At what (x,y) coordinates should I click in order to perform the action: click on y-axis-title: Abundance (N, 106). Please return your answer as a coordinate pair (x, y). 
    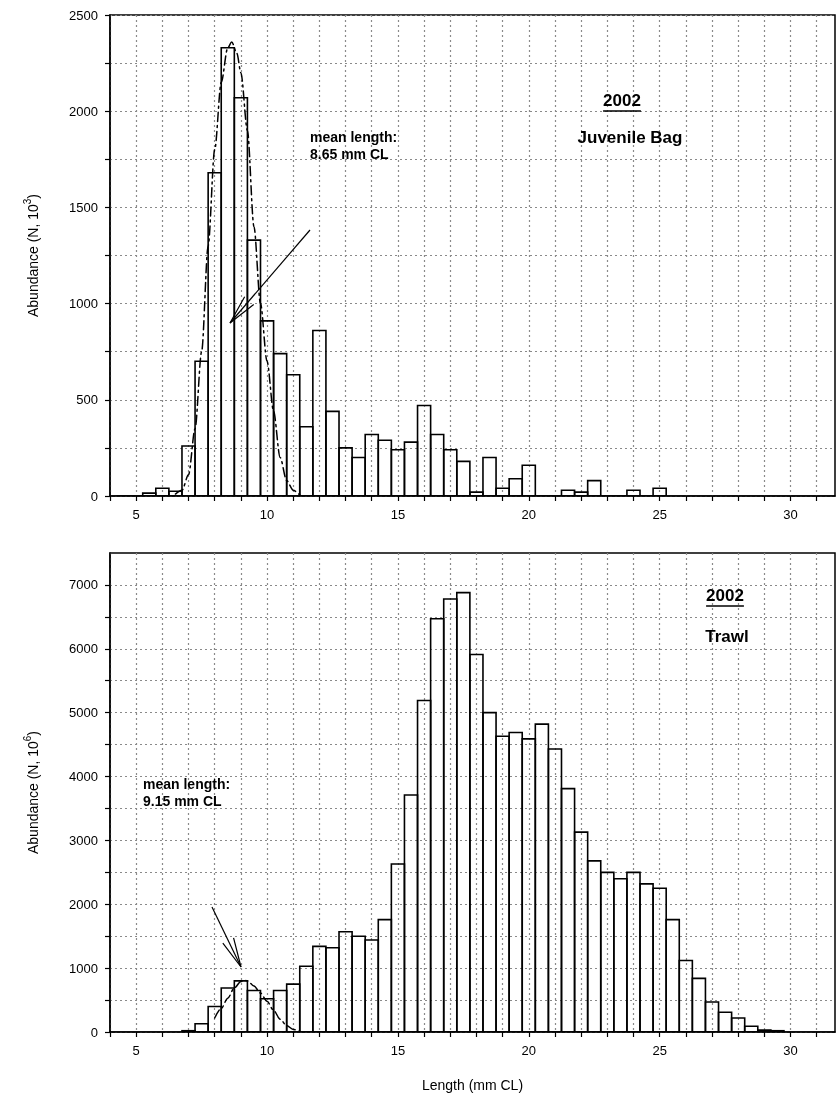
    Looking at the image, I should click on (31, 792).